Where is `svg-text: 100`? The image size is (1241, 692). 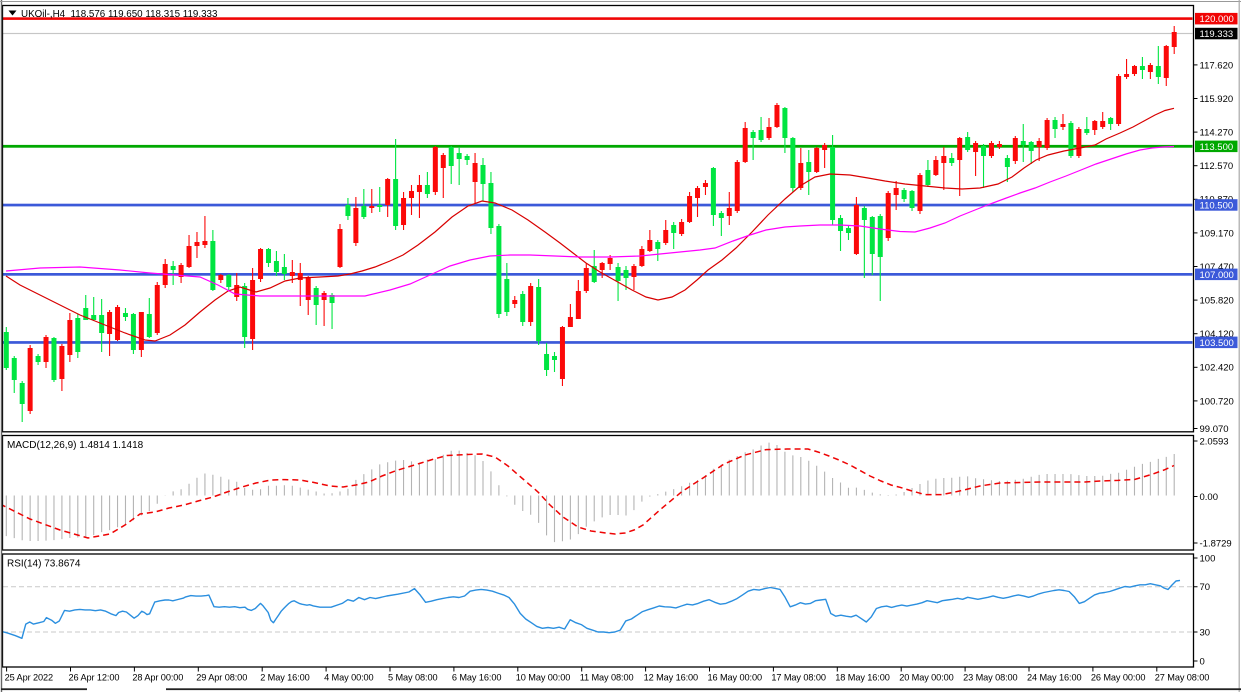
svg-text: 100 is located at coordinates (1208, 558).